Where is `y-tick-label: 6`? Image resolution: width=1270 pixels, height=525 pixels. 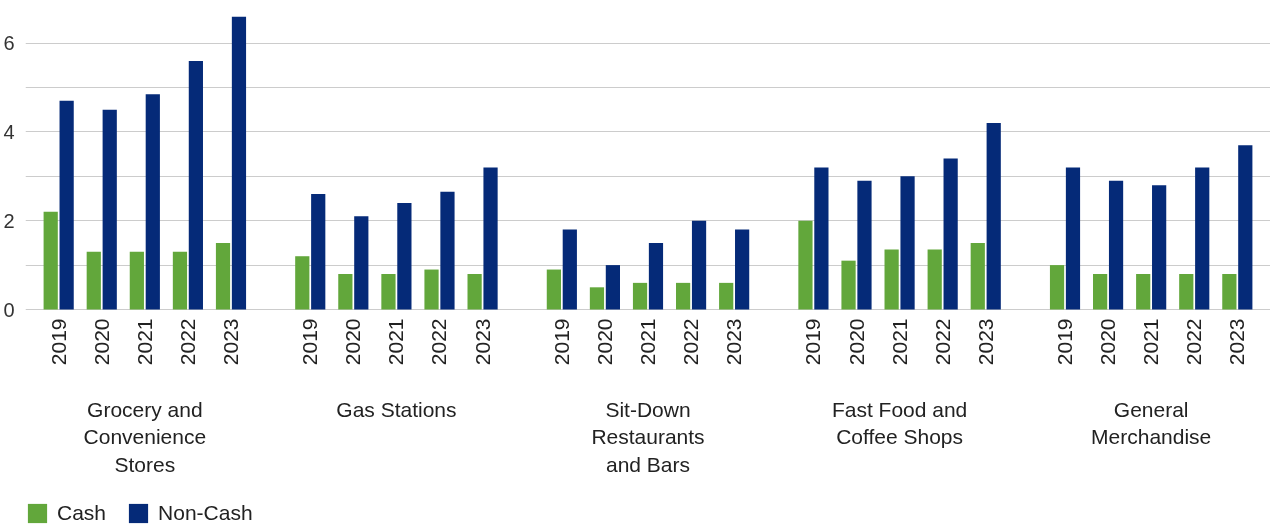
y-tick-label: 6 is located at coordinates (9, 43).